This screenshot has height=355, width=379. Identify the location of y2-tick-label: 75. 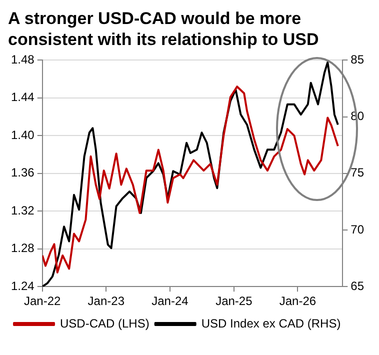
(357, 173).